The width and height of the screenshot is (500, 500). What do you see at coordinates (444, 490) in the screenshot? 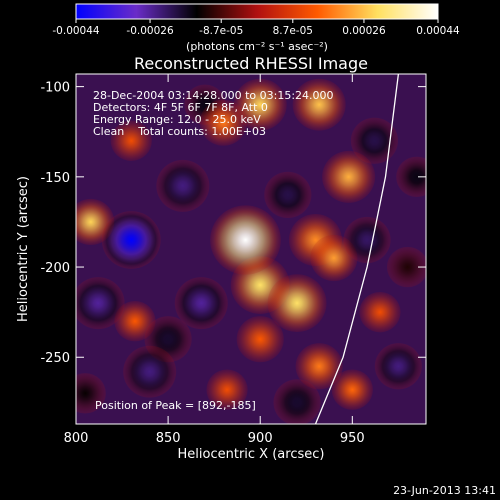
I see `timestamp: 23-Jun-2013 13:41` at bounding box center [444, 490].